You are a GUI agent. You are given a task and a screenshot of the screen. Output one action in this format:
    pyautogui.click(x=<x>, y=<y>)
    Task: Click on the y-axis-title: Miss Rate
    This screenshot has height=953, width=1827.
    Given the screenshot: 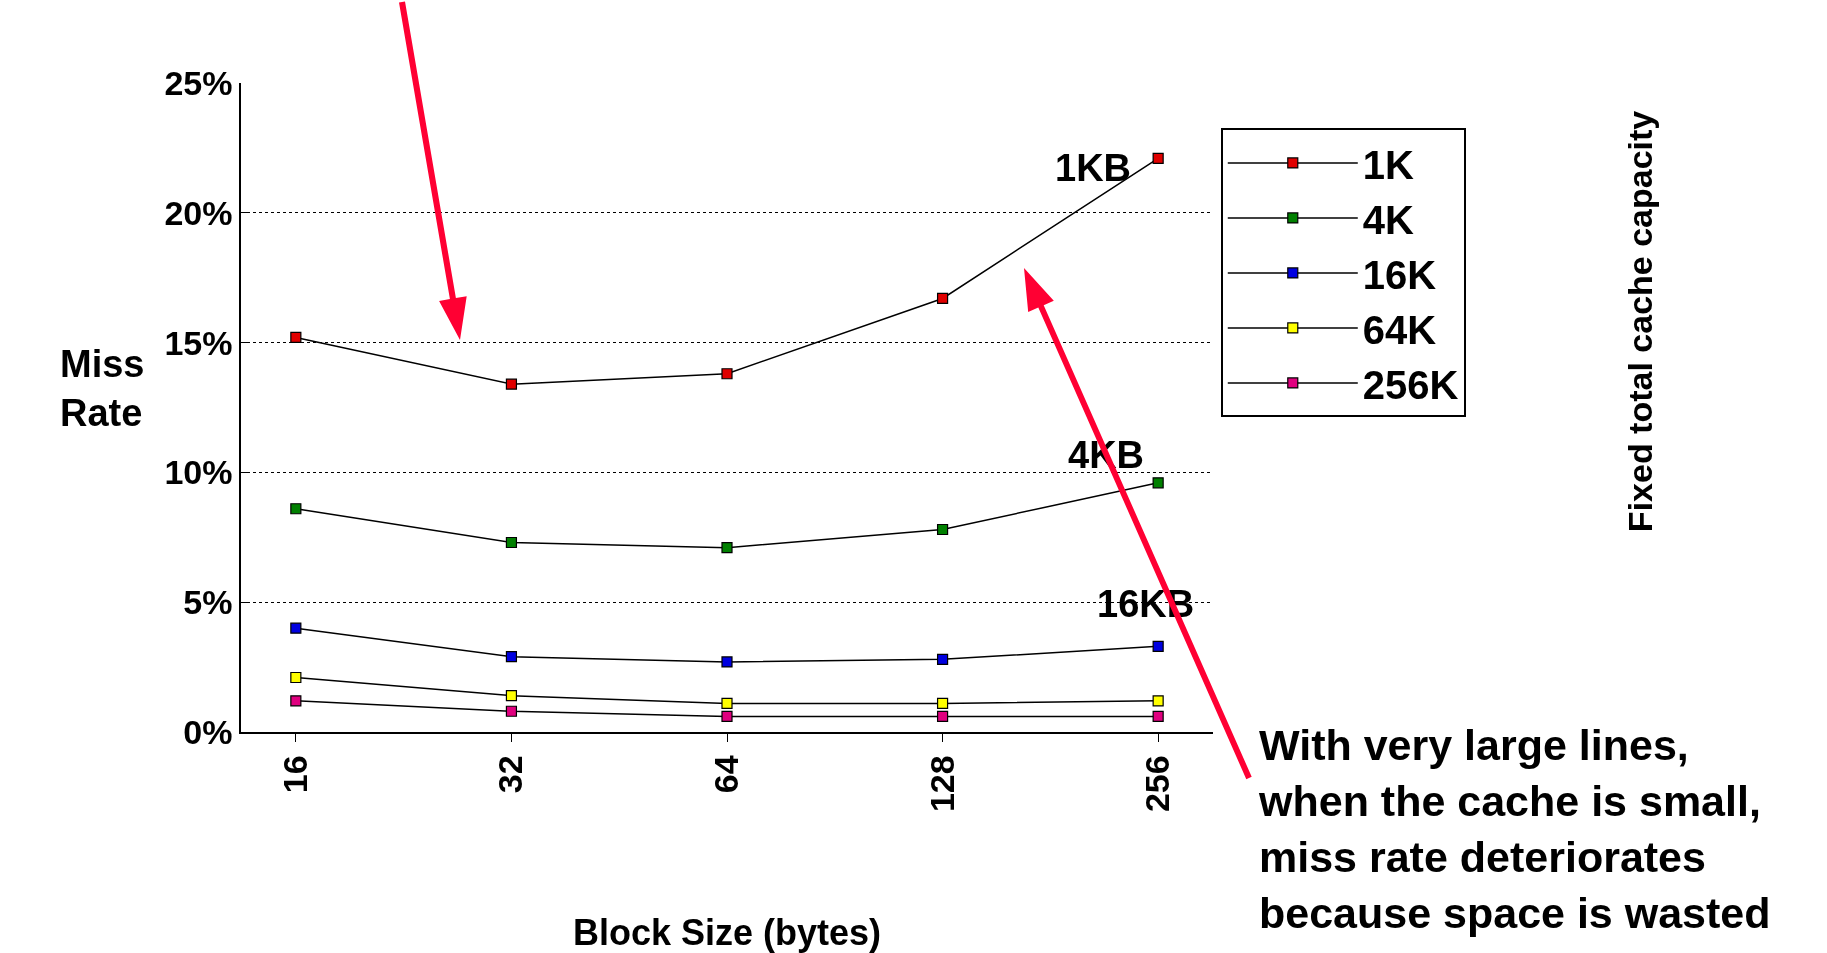 What is the action you would take?
    pyautogui.click(x=102, y=389)
    